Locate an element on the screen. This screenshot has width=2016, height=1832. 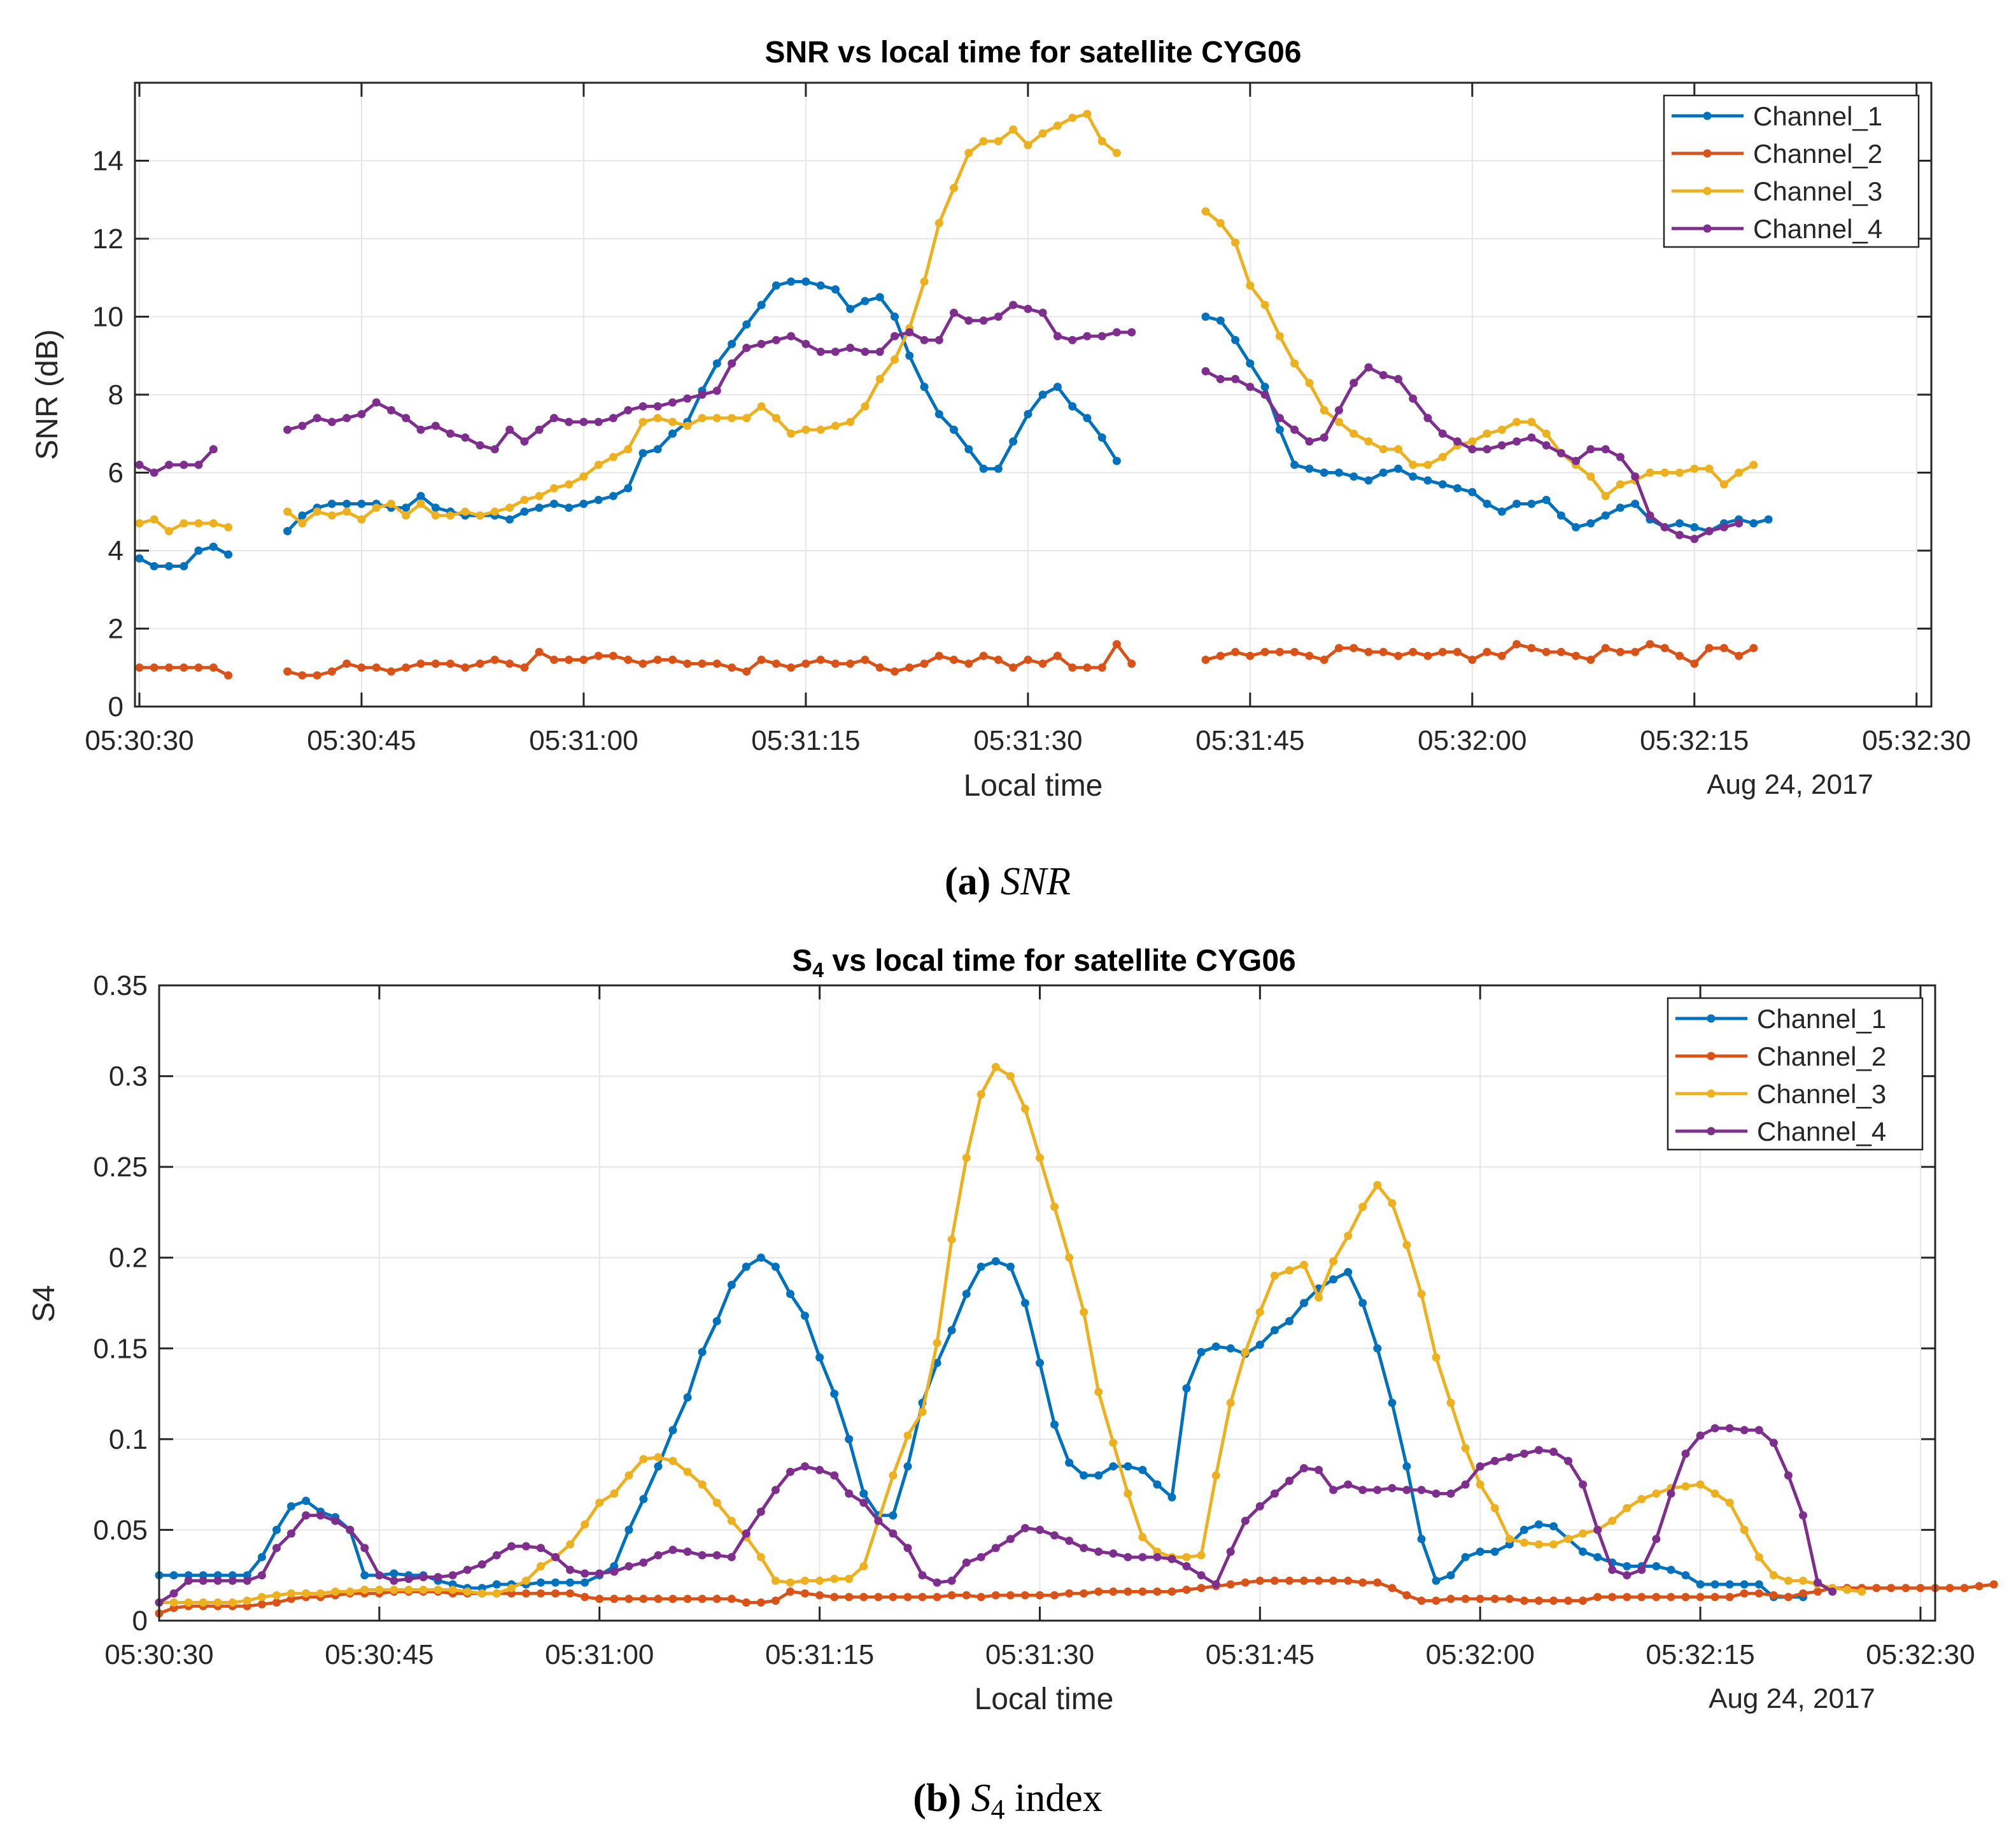
chart-b-xtick-label: 05:31:15 is located at coordinates (820, 1654).